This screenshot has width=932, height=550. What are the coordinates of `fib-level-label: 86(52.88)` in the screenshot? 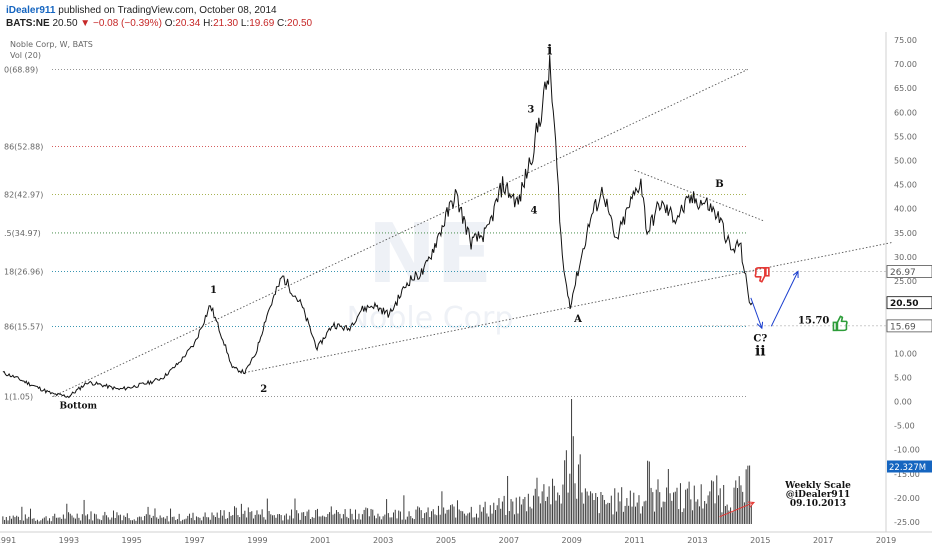 It's located at (23, 147).